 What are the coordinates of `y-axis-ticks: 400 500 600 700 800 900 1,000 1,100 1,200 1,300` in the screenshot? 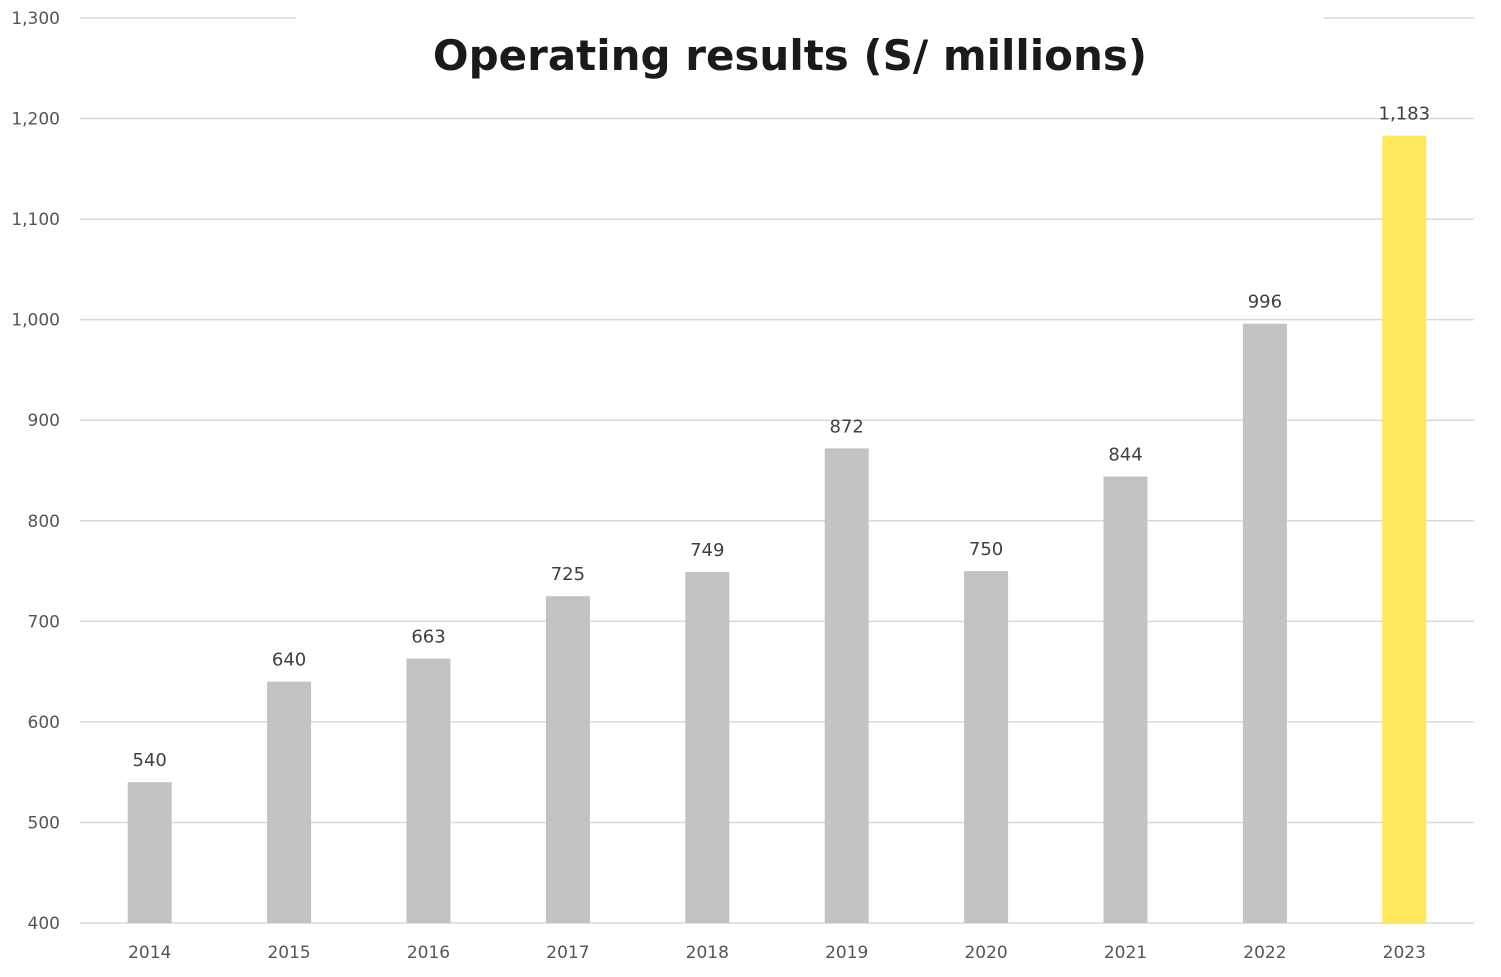 It's located at (35, 471).